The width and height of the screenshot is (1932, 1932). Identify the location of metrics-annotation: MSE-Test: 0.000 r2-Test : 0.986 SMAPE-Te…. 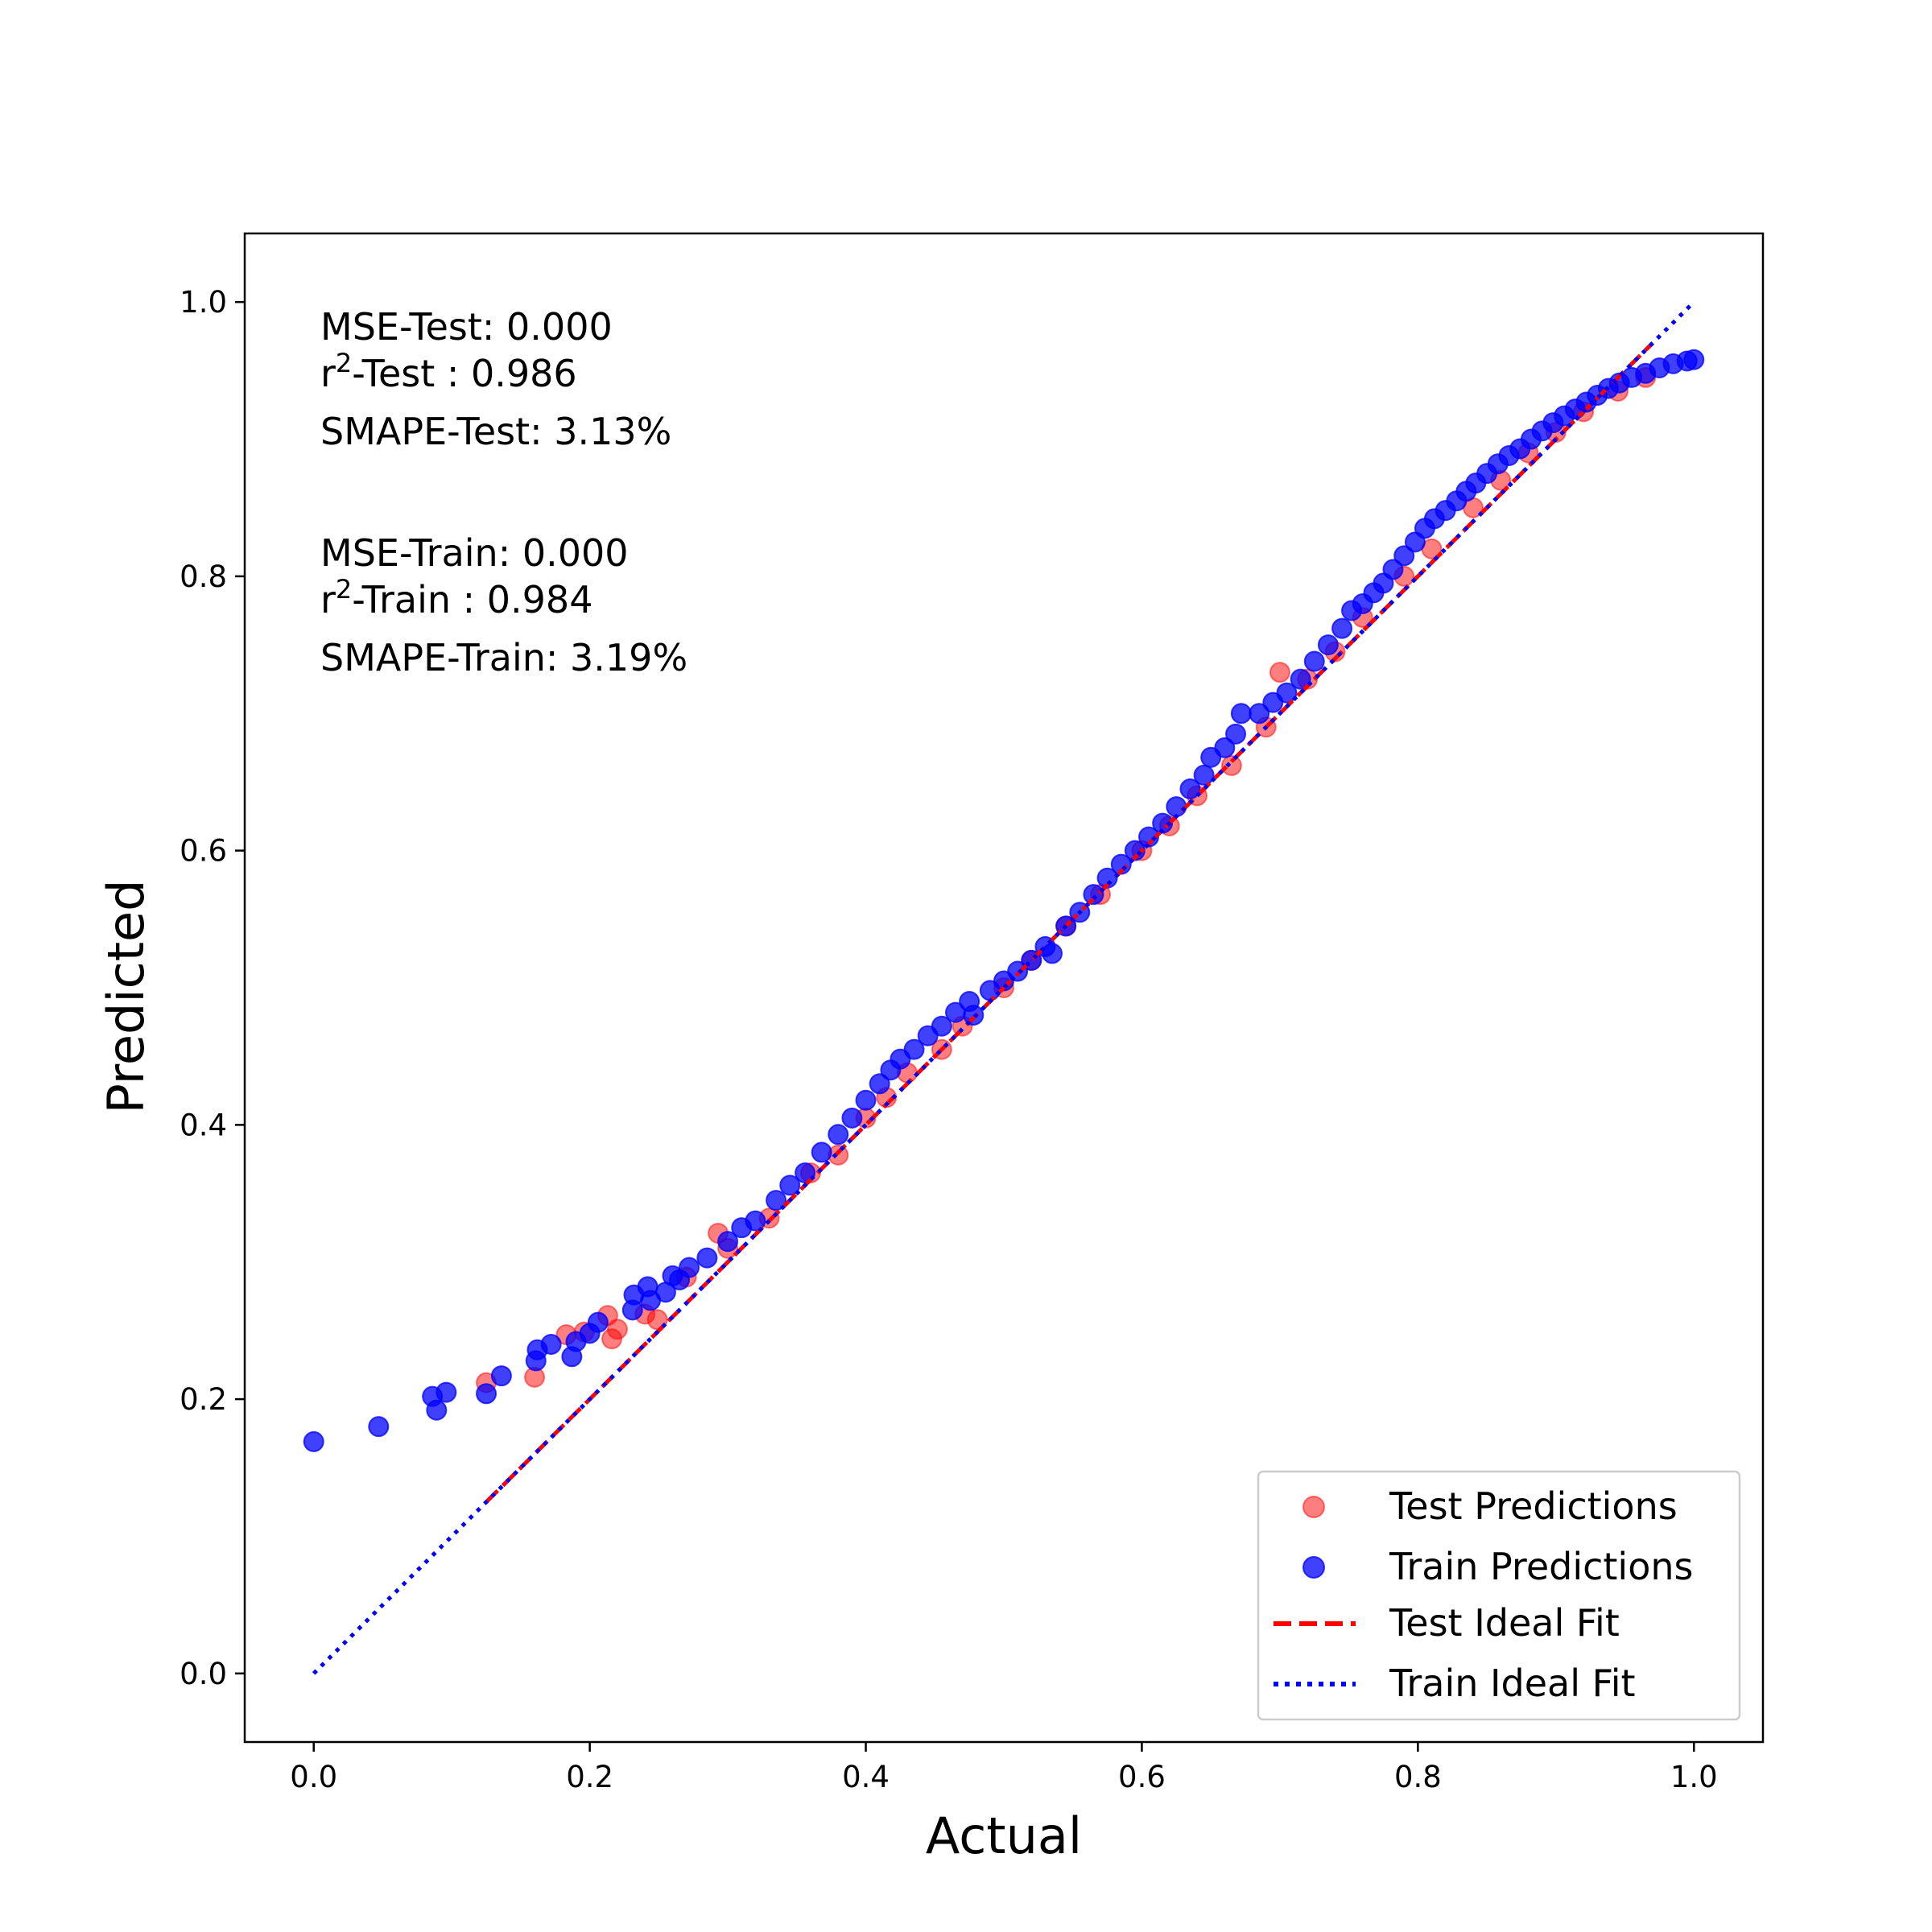
(504, 492).